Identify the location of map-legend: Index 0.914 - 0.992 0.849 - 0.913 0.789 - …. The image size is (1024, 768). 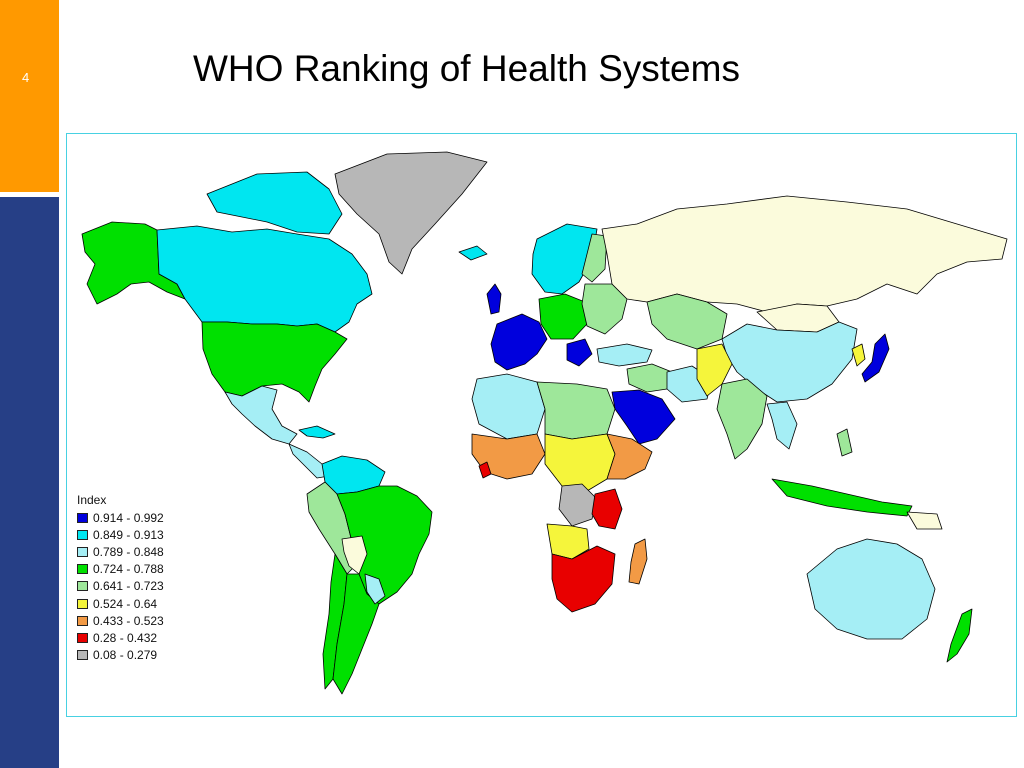
(120, 577).